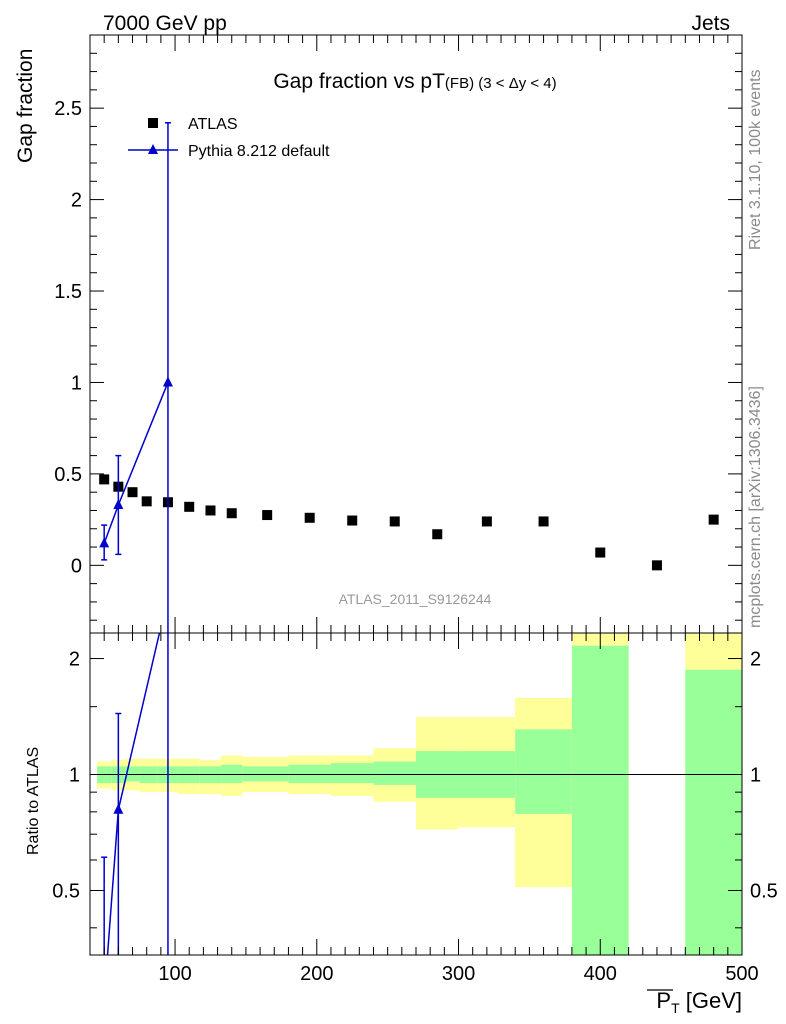 The height and width of the screenshot is (1024, 786). I want to click on header-left: 7000 GeV pp, so click(165, 23).